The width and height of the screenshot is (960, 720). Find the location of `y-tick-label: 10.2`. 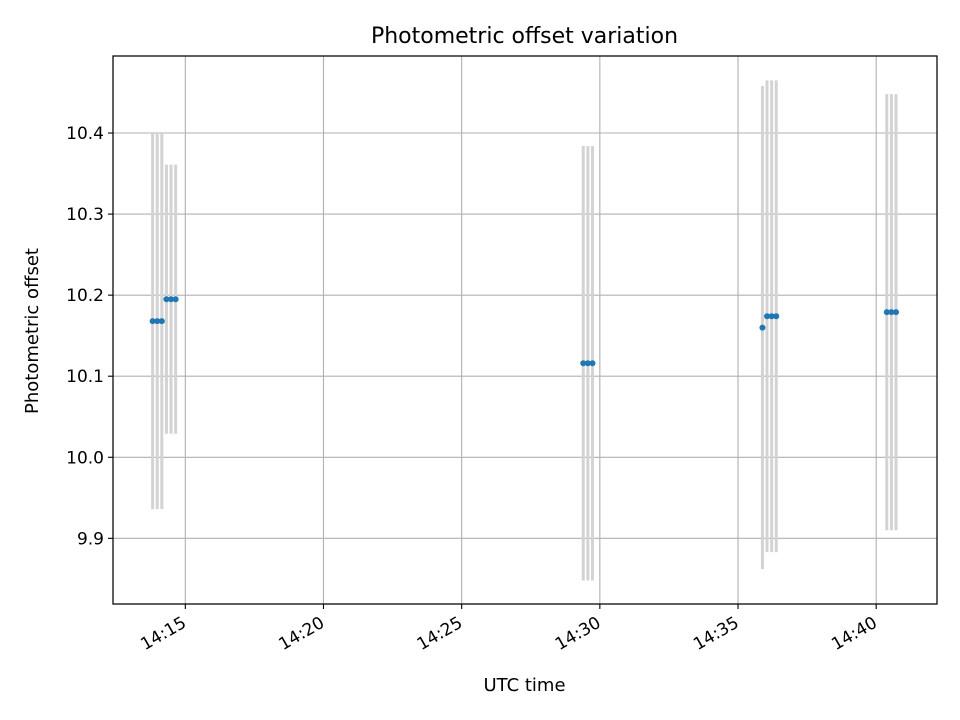

y-tick-label: 10.2 is located at coordinates (85, 296).